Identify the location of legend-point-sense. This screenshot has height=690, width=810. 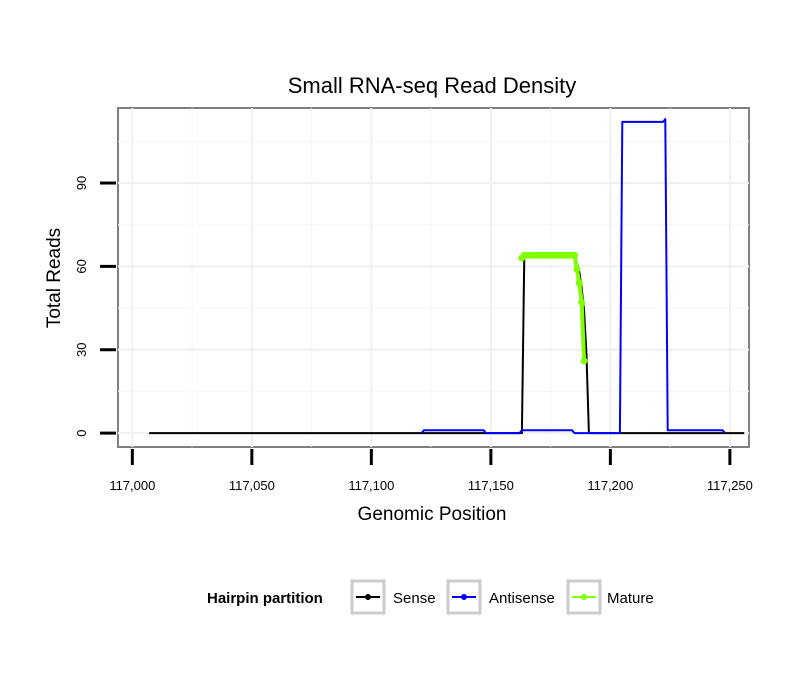
(368, 597).